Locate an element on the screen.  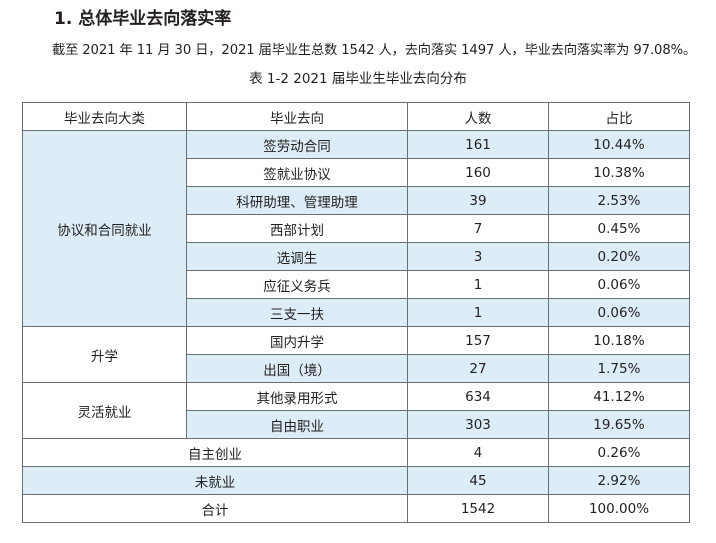
destination-cell: 自由职业 is located at coordinates (297, 424).